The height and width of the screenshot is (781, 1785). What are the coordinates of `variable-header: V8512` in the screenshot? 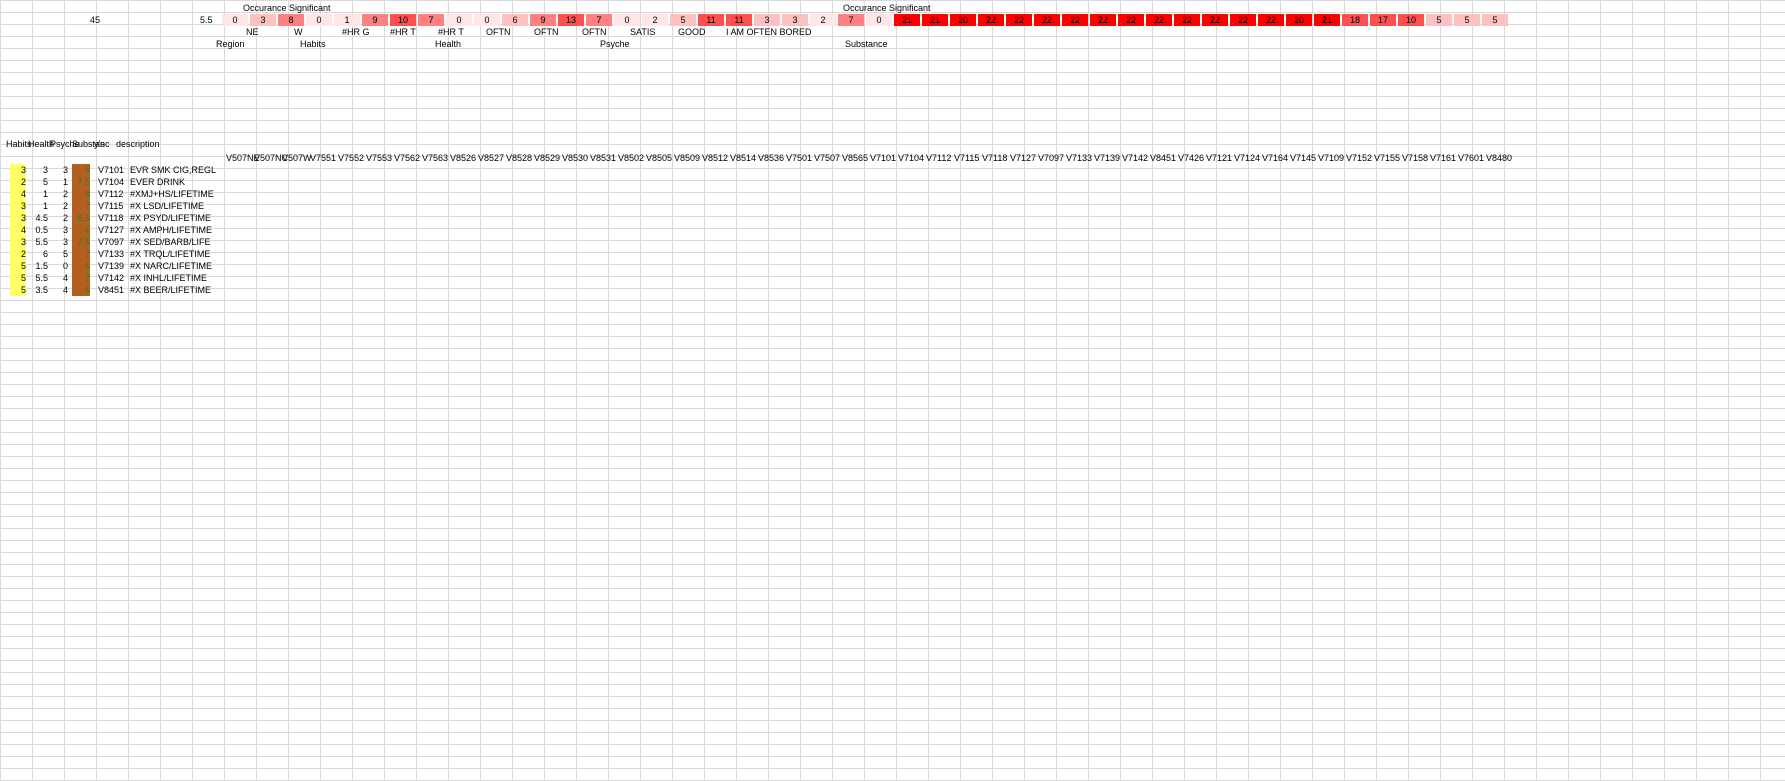 It's located at (715, 158).